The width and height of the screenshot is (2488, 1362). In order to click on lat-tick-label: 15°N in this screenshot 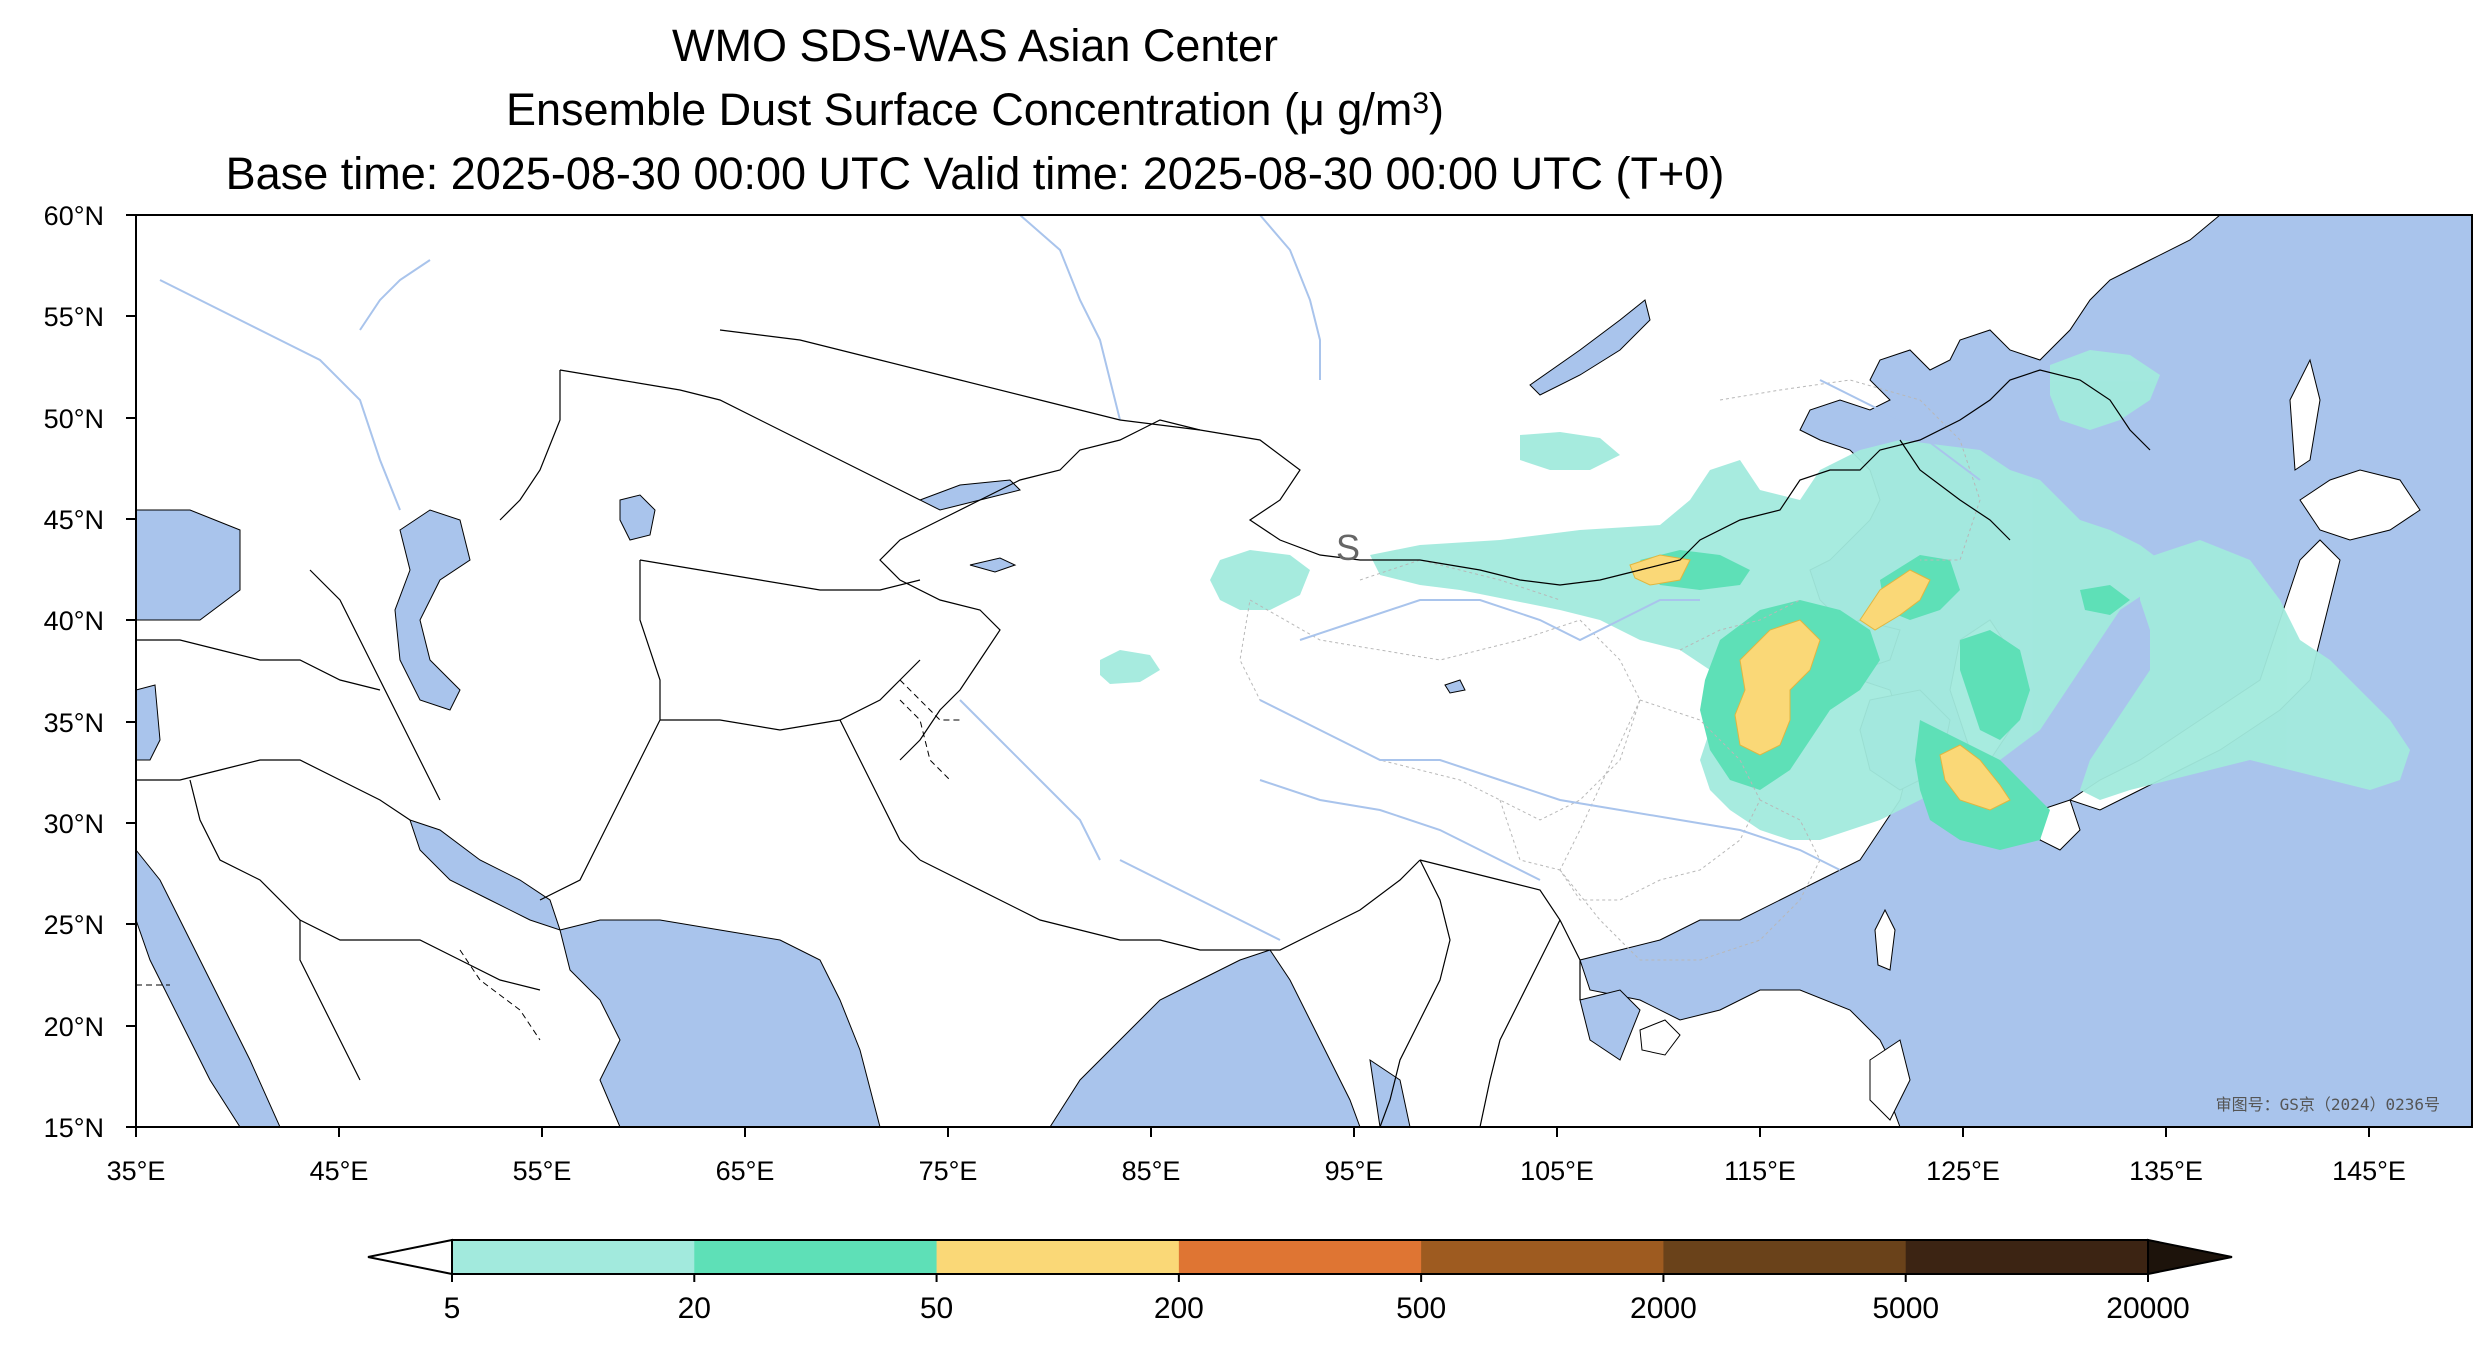, I will do `click(74, 1128)`.